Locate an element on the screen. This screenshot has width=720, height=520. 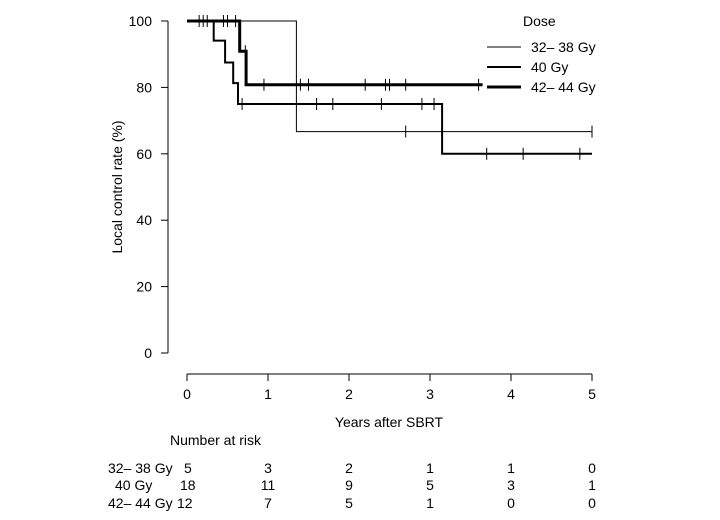
legend-label-40-gy: 40 Gy is located at coordinates (549, 67).